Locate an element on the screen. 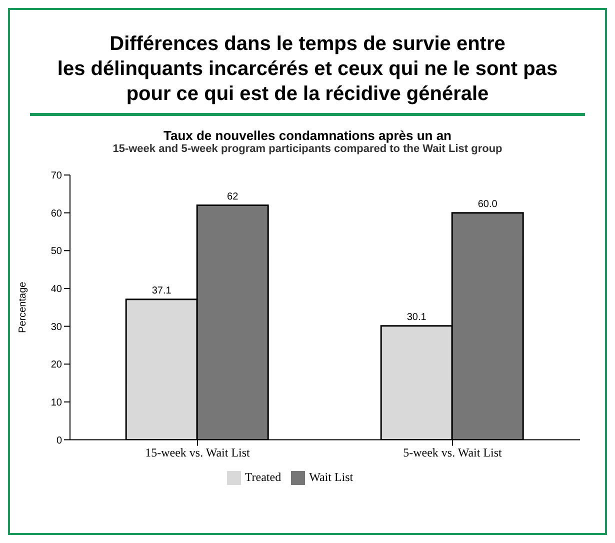 The image size is (615, 543). y-axis-title: Percentage is located at coordinates (23, 307).